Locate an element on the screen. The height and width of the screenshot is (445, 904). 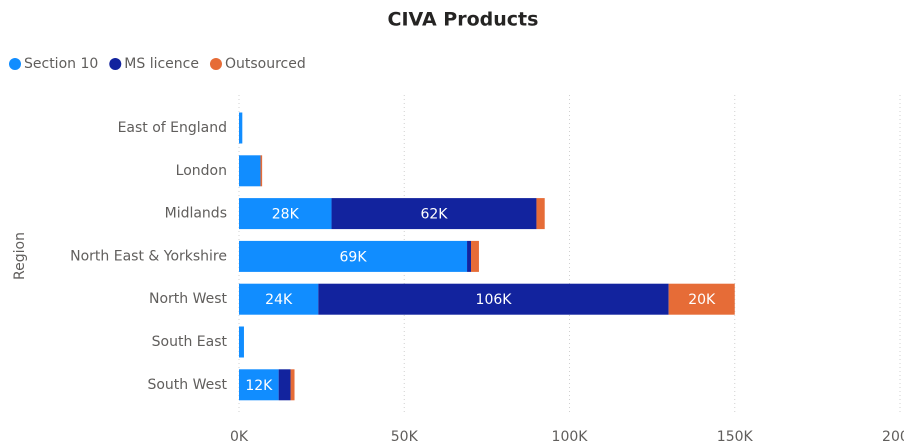
x-tick-label: 150K is located at coordinates (735, 437).